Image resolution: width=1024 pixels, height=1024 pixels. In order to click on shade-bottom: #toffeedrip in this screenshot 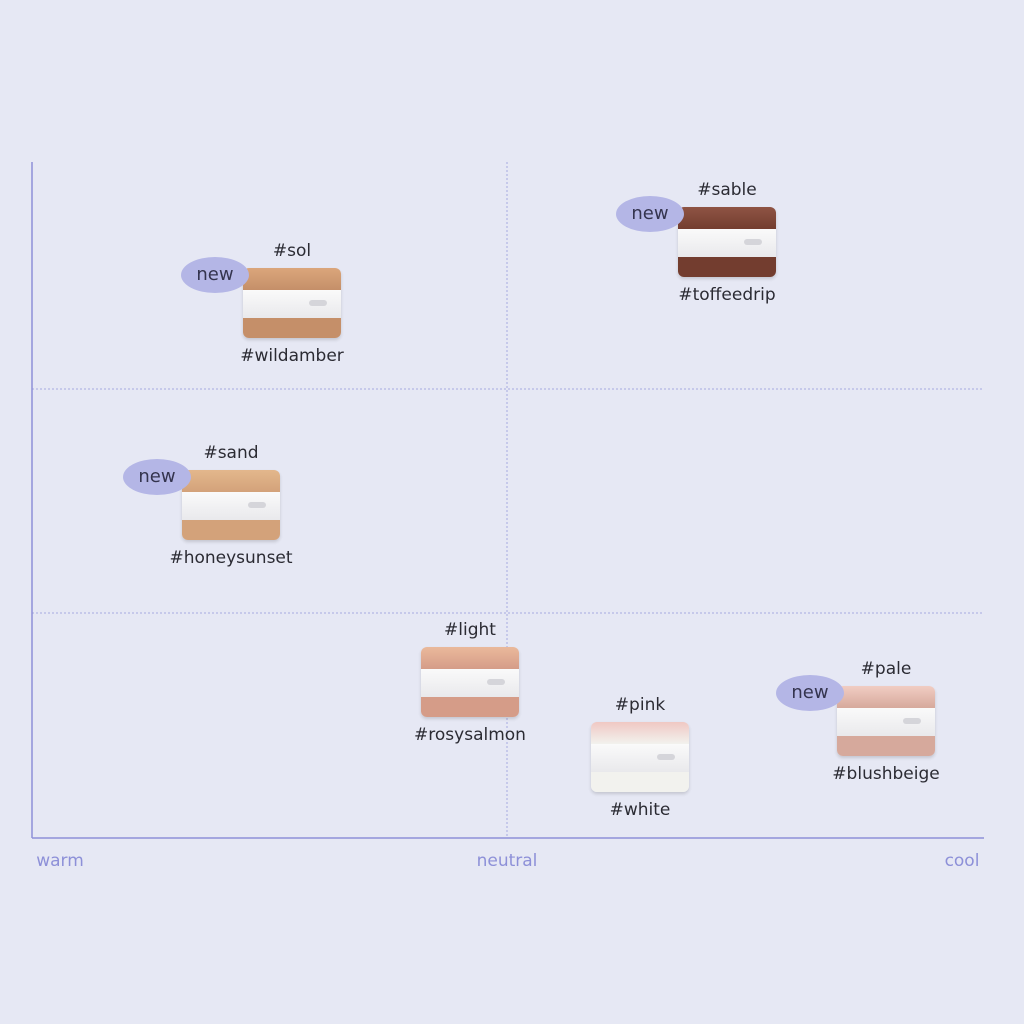, I will do `click(727, 295)`.